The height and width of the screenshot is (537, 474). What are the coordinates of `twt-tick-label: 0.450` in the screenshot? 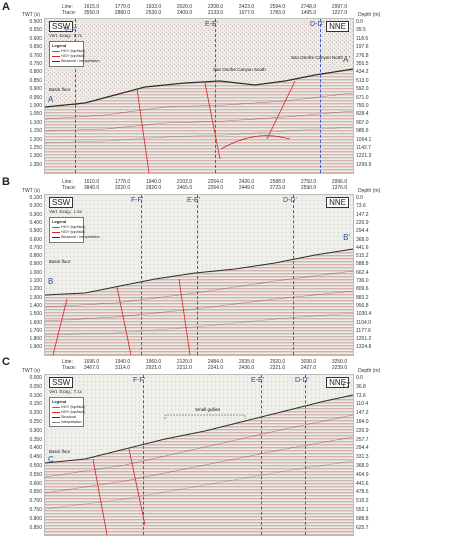 It's located at (35, 457).